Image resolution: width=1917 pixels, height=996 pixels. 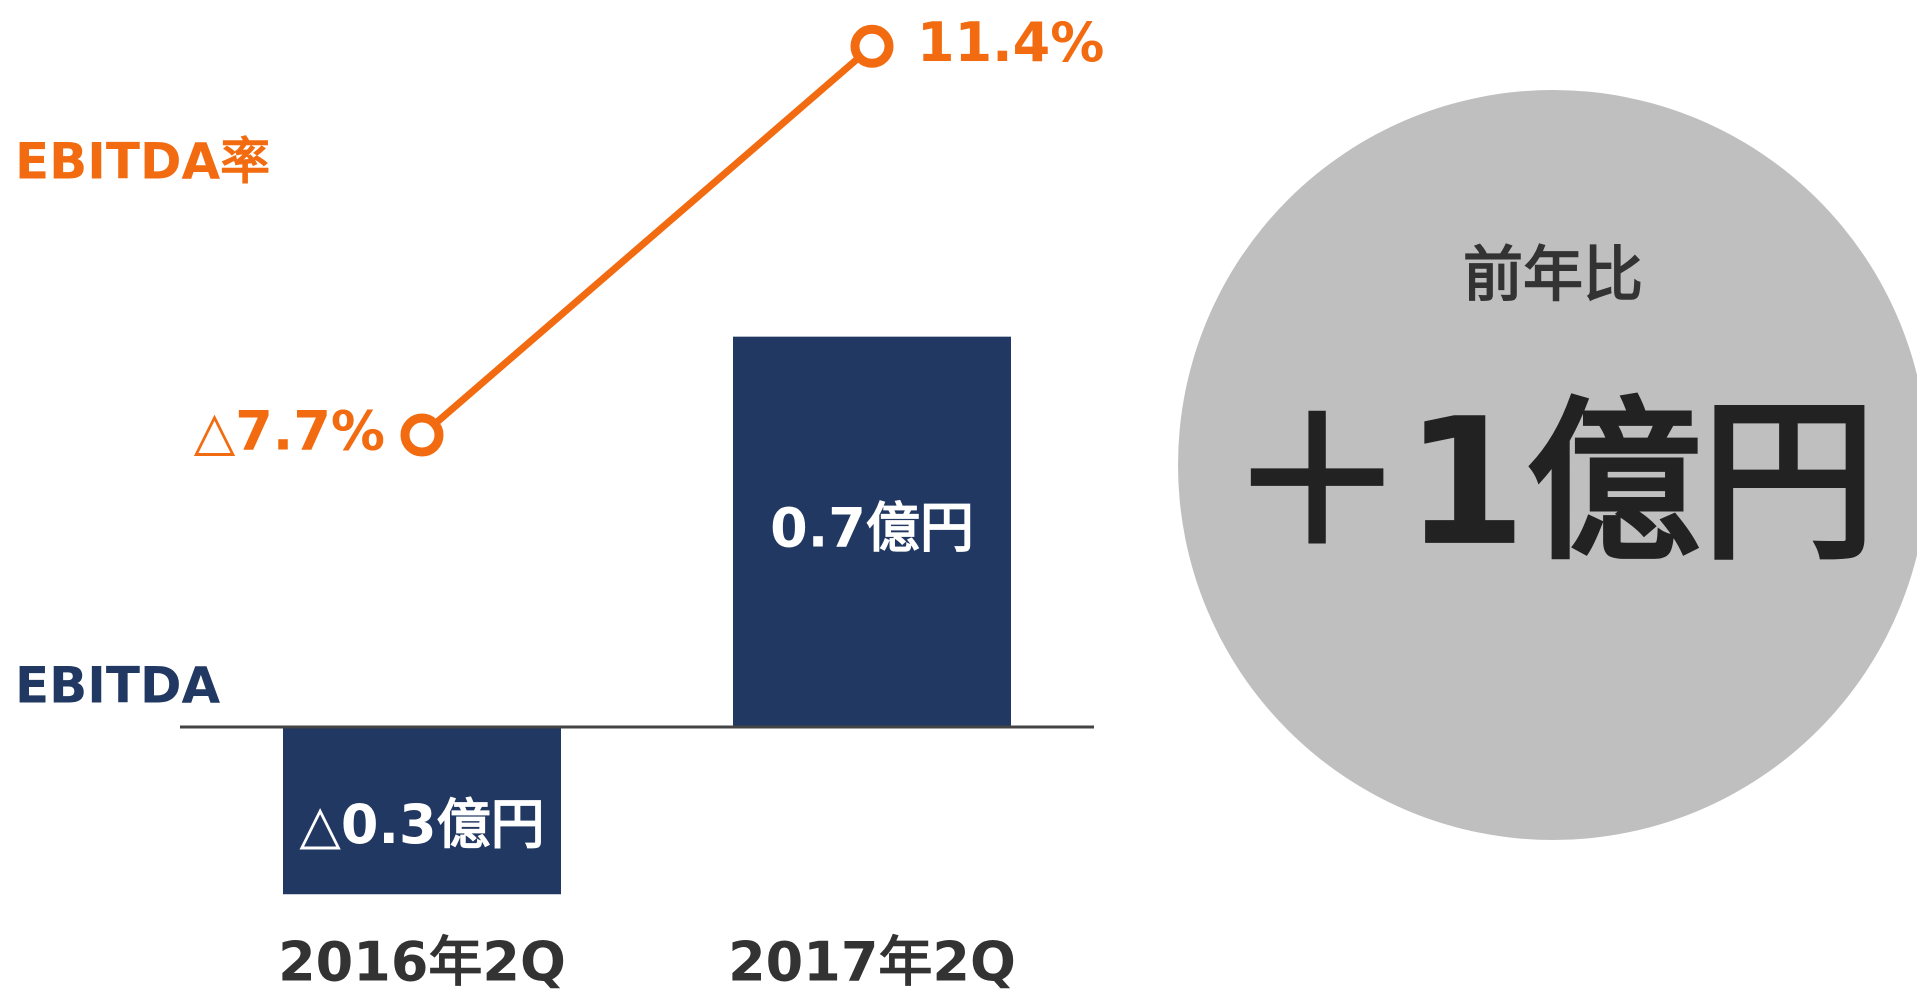 I want to click on line-value-label: △7.7%, so click(x=289, y=431).